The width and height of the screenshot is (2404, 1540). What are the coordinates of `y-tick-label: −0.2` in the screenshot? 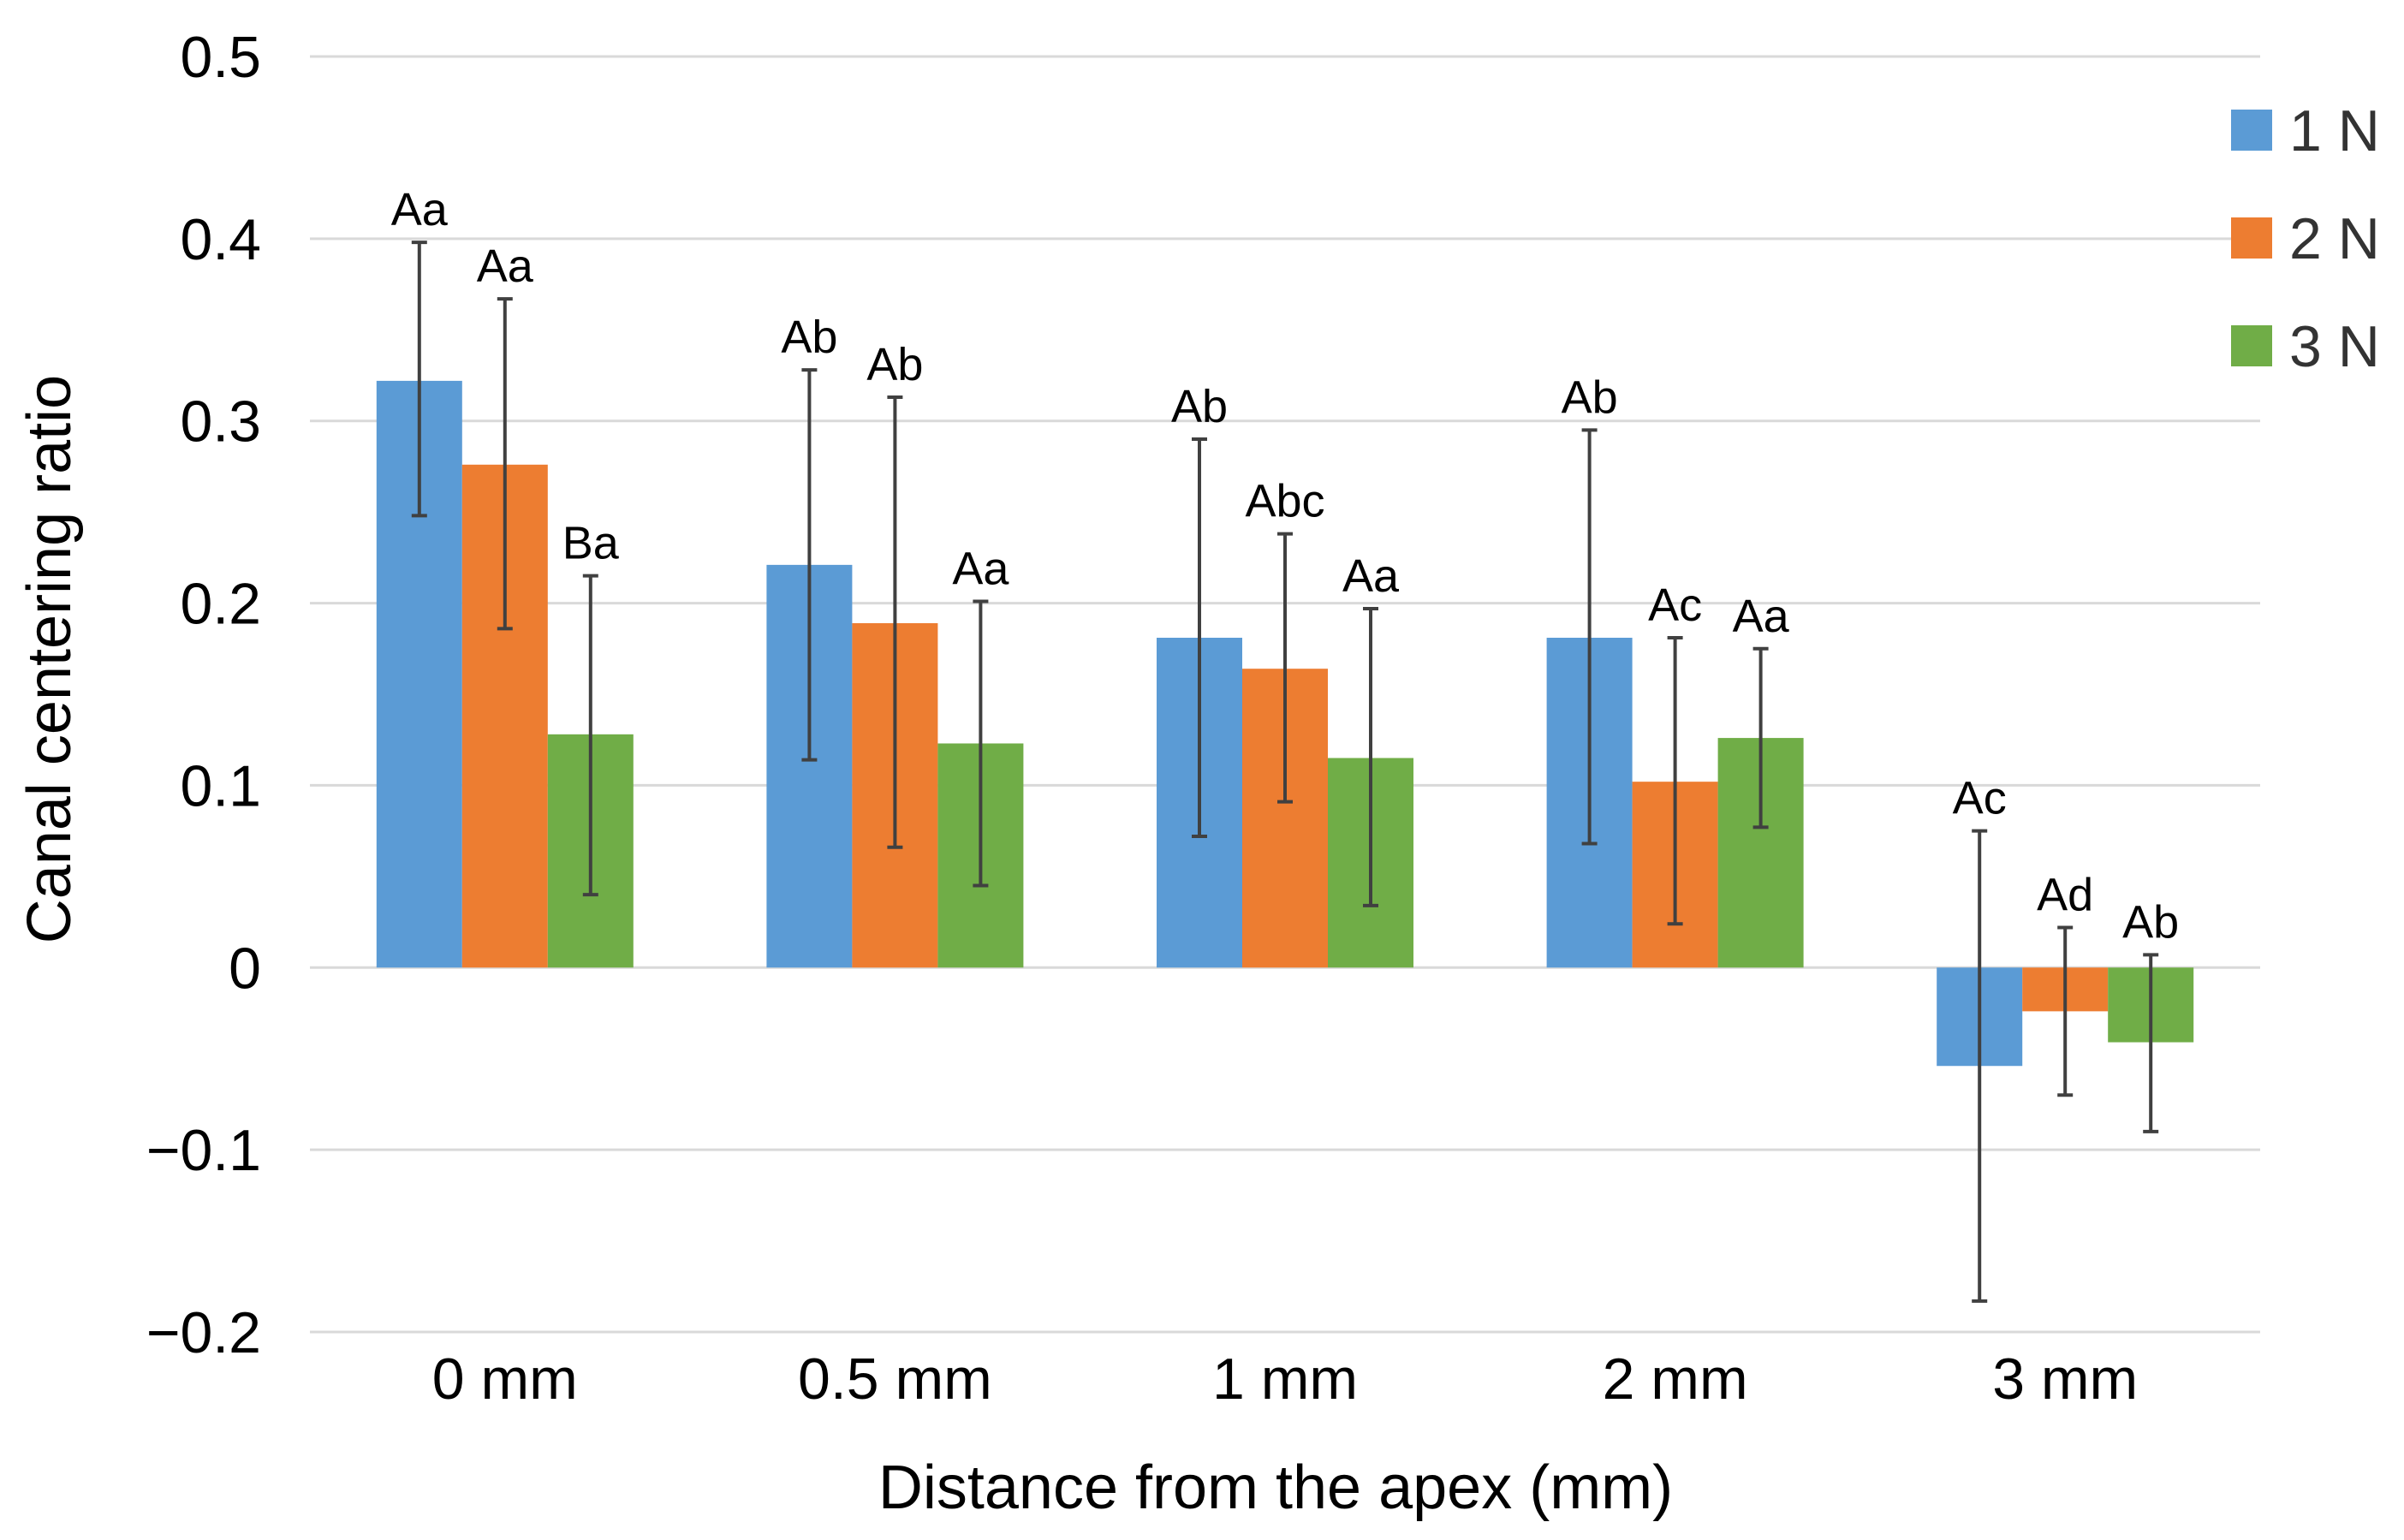 It's located at (203, 1332).